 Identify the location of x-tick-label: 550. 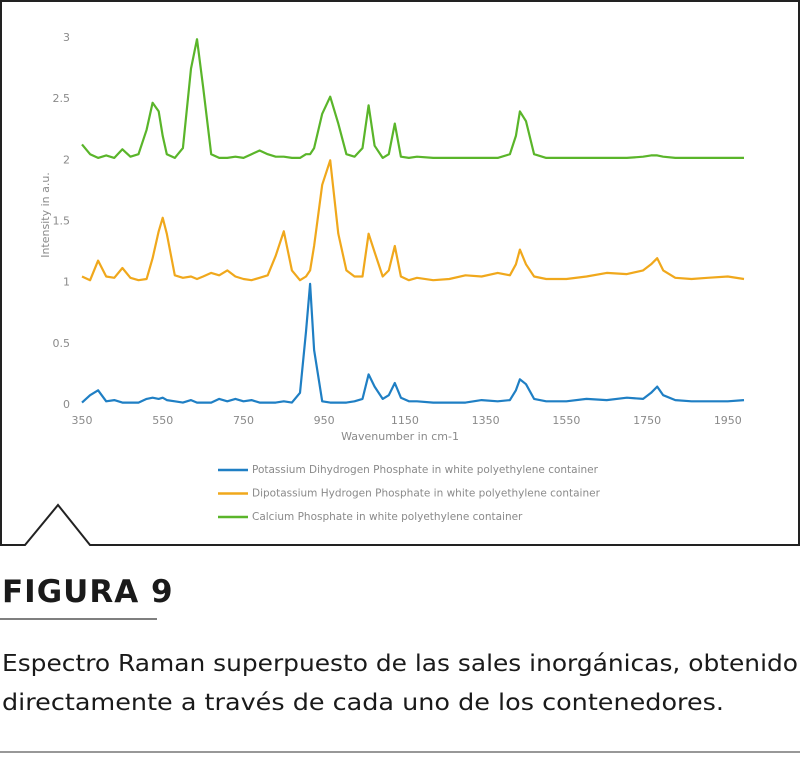
(162, 420).